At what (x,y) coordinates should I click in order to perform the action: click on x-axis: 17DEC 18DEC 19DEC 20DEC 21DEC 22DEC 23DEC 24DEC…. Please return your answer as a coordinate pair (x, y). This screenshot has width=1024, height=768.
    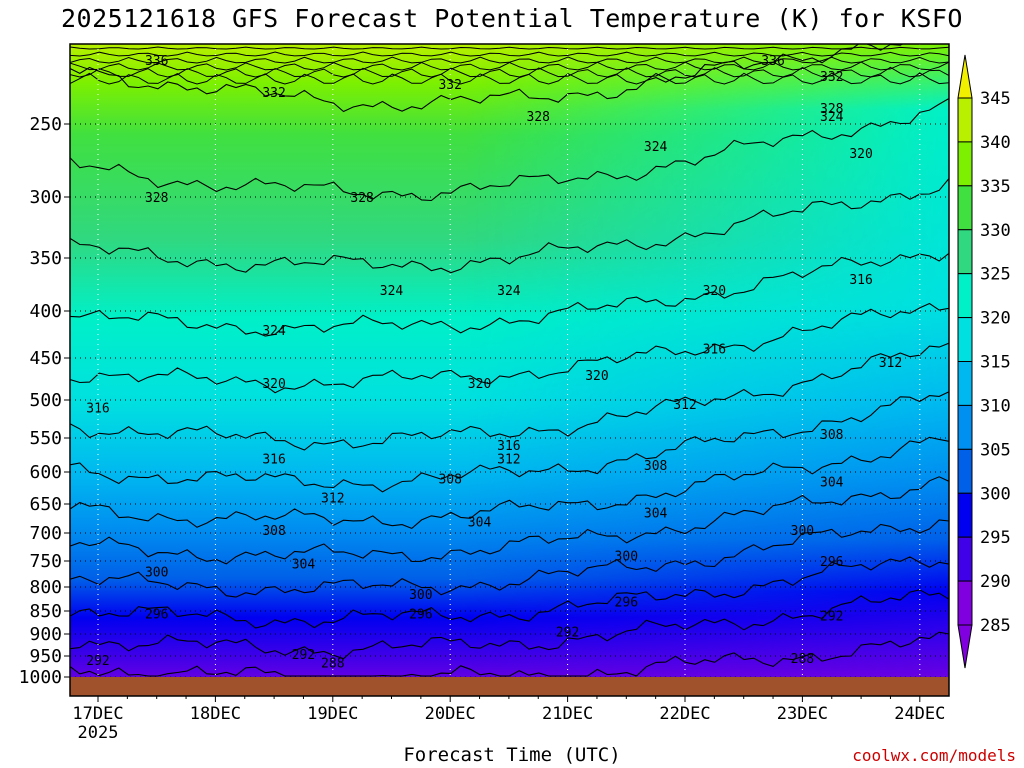
    Looking at the image, I should click on (508, 719).